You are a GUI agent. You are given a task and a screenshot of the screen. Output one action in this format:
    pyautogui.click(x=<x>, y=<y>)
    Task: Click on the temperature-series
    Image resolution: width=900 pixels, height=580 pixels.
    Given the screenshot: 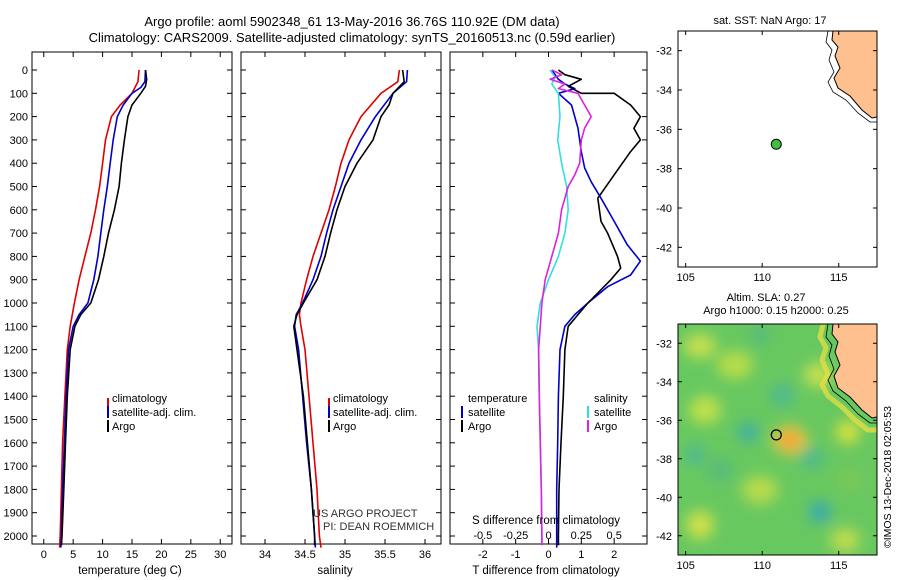 What is the action you would take?
    pyautogui.click(x=103, y=308)
    